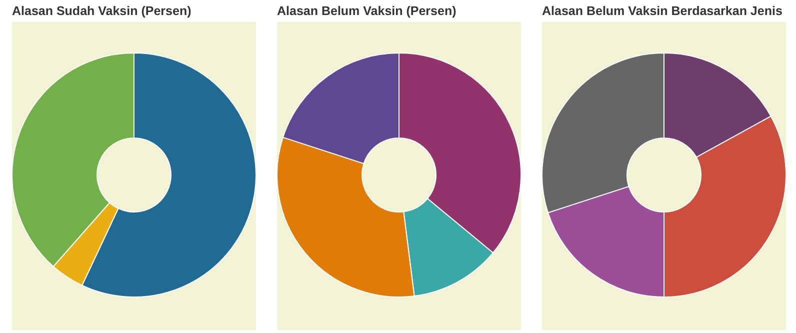 This screenshot has height=333, width=796. What do you see at coordinates (662, 11) in the screenshot?
I see `chart-title: Alasan Belum Vaksin Berdasarkan Jenis` at bounding box center [662, 11].